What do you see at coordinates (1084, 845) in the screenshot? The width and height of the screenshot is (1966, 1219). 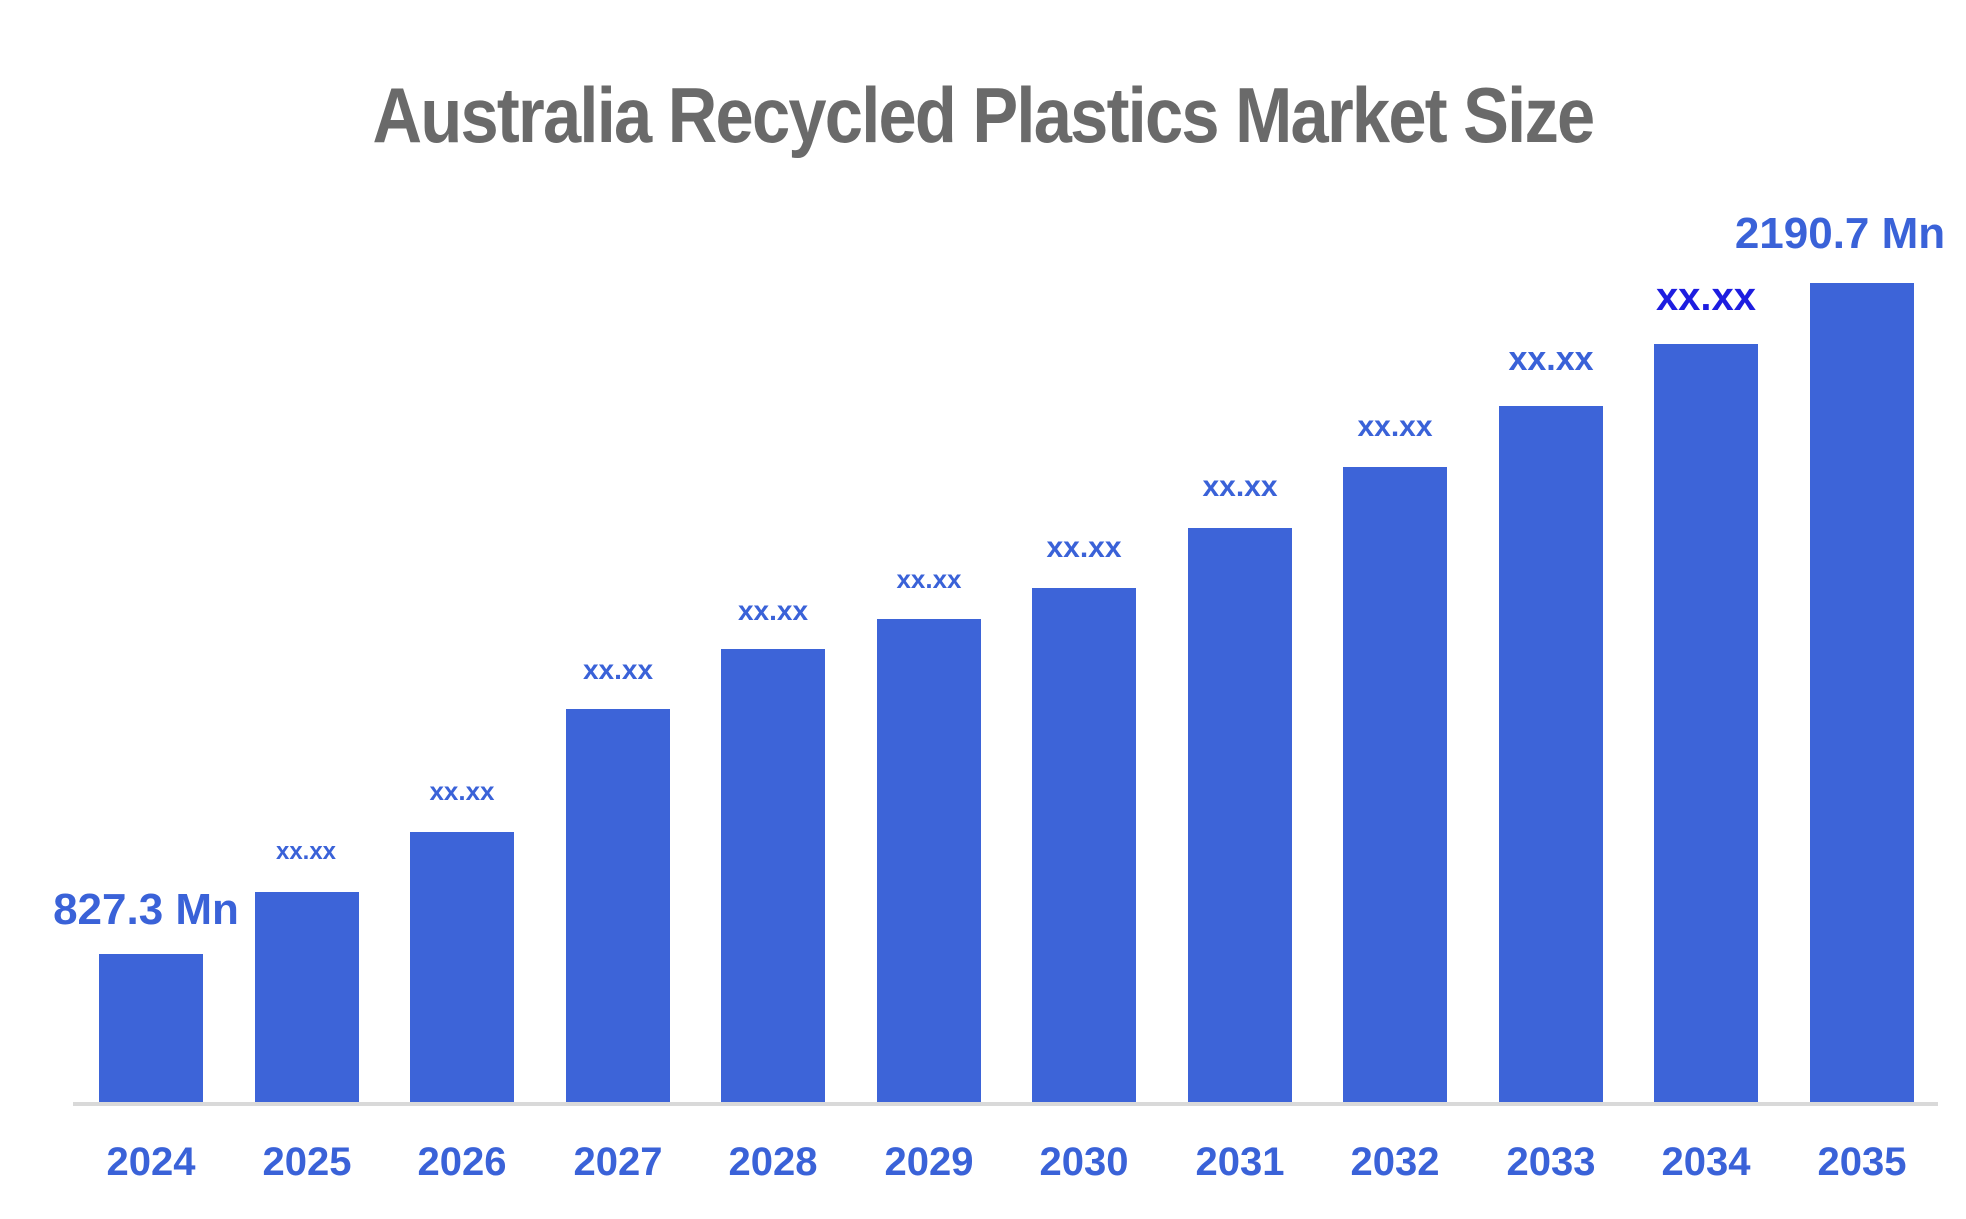 I see `bar-2030` at bounding box center [1084, 845].